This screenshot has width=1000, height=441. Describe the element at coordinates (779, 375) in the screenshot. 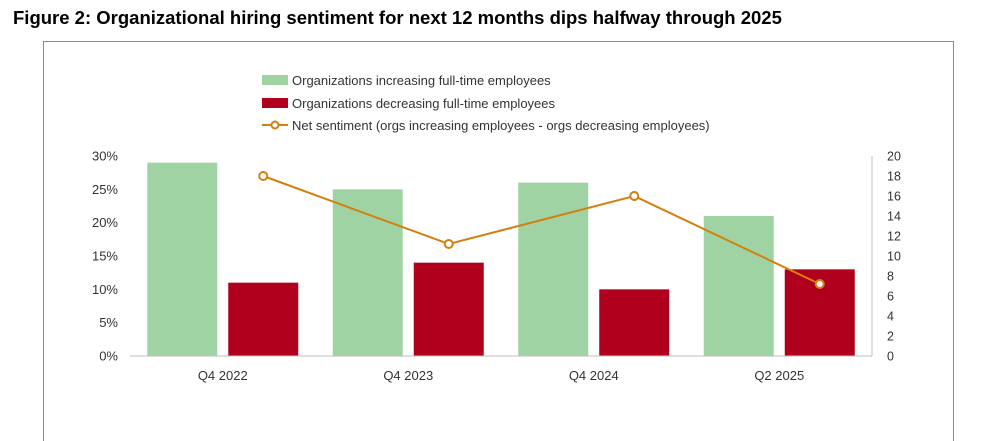

I see `x-tick-label: Q2 2025` at that location.